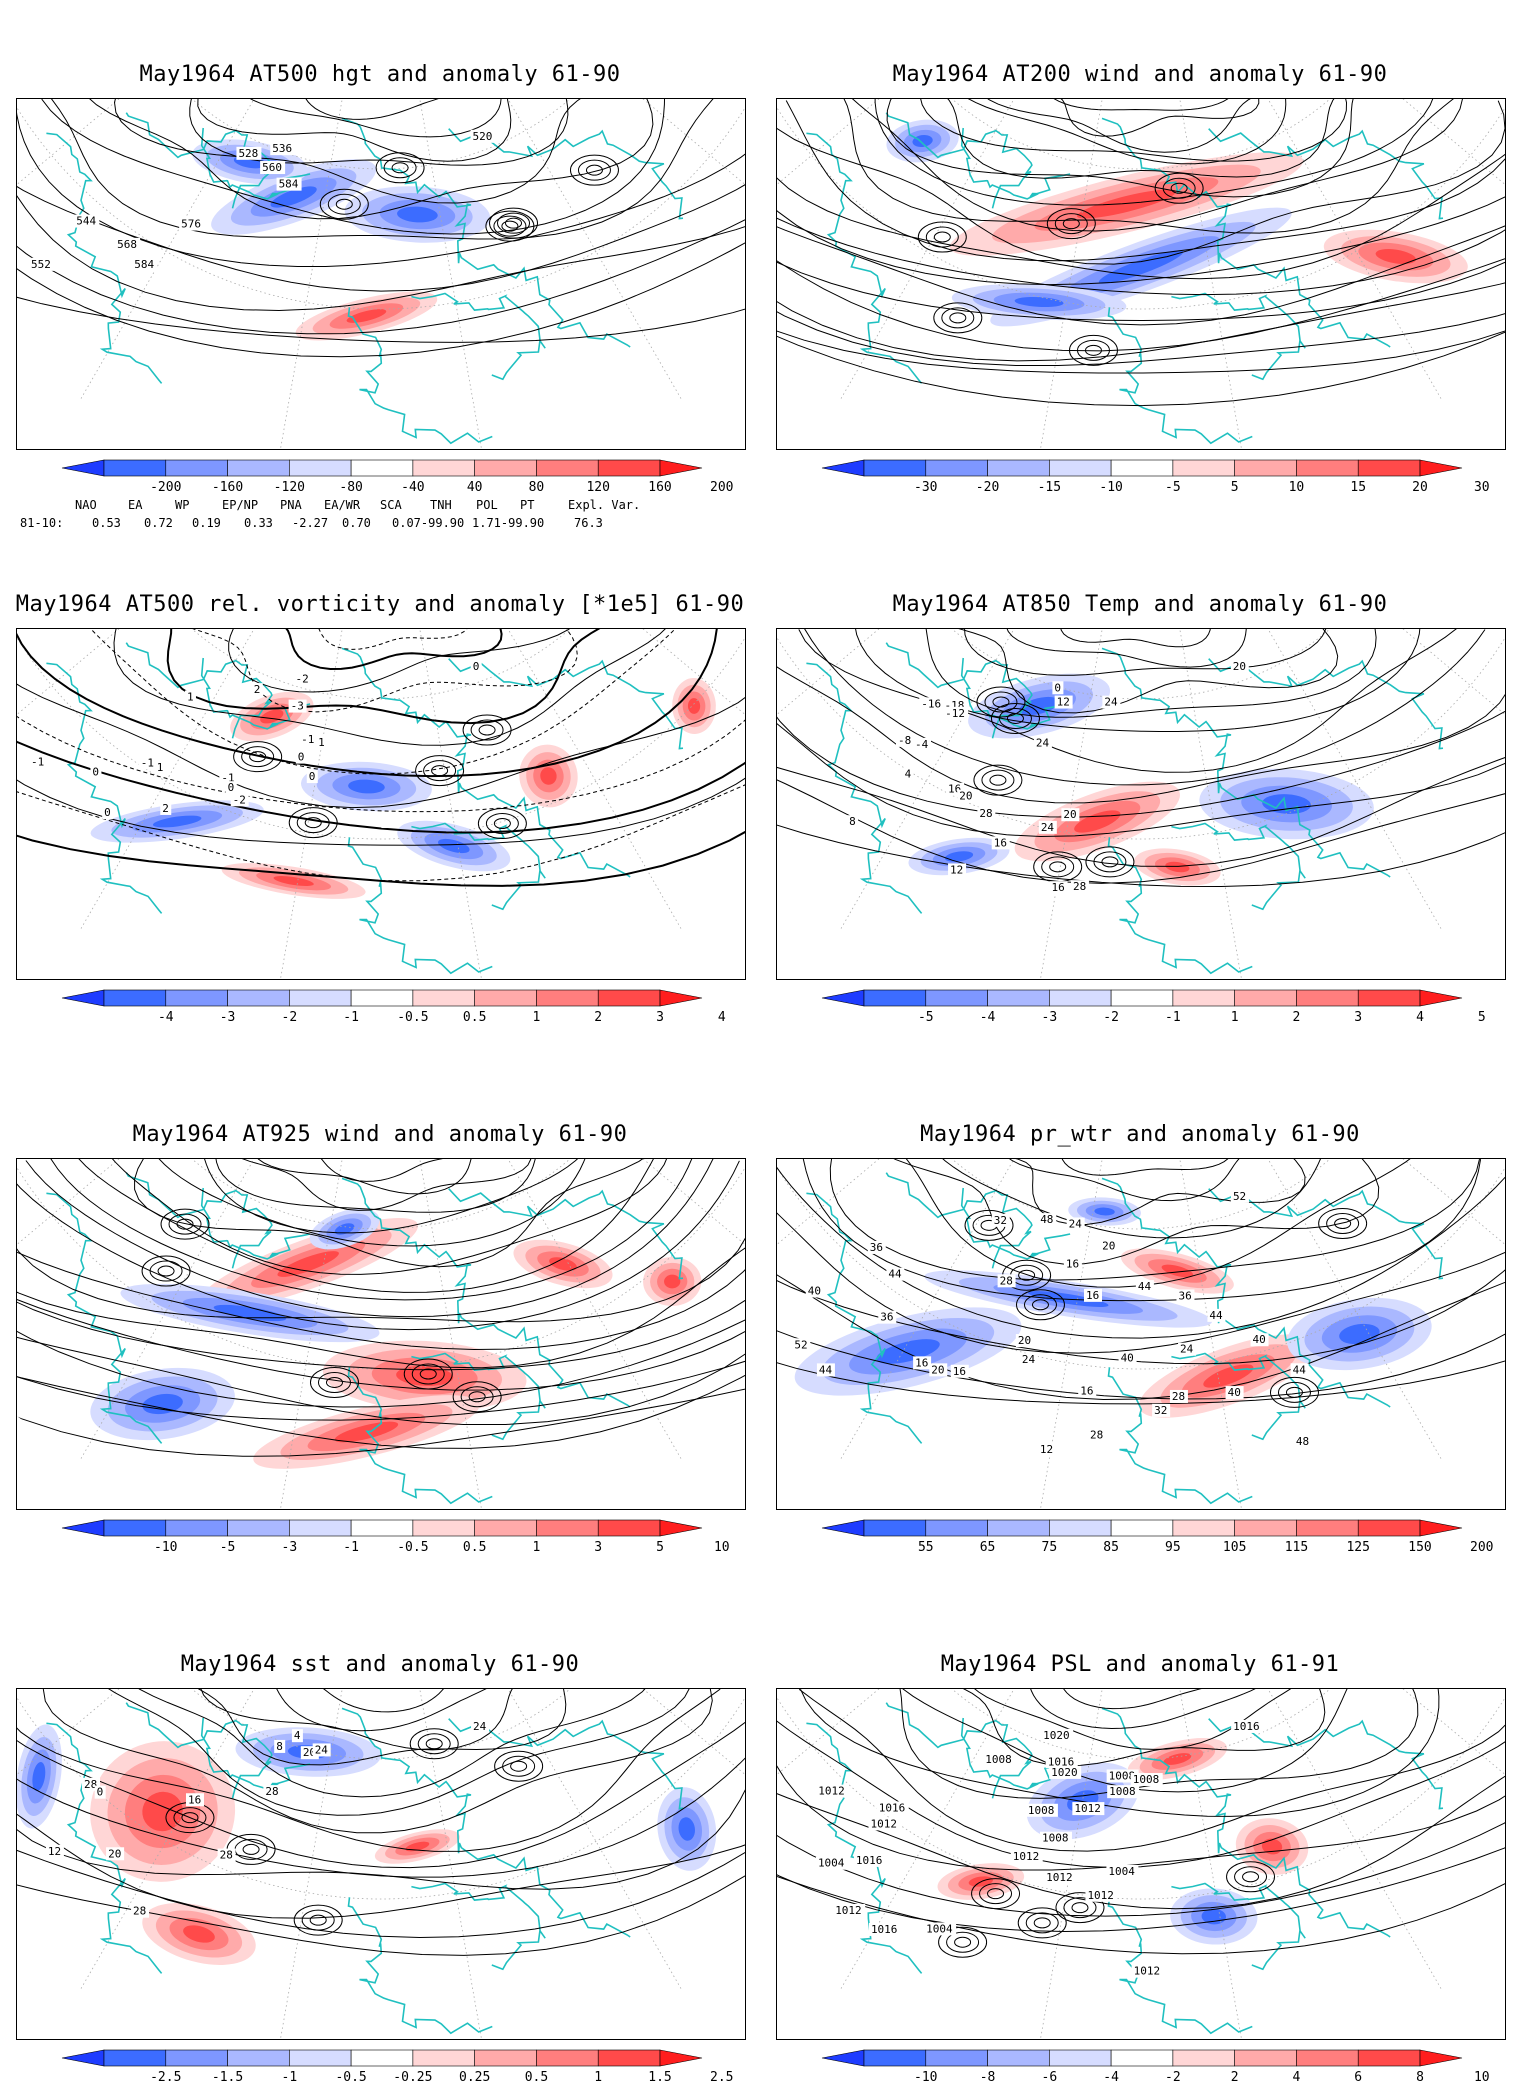 The width and height of the screenshot is (1520, 2090). I want to click on colorbar: 55 65 75 85 95 105 115 125 150 200, so click(1157, 1539).